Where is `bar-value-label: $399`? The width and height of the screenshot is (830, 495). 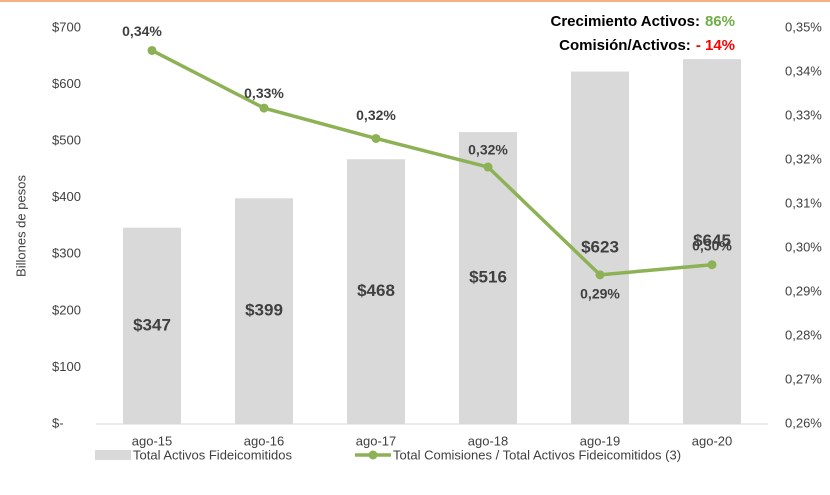
bar-value-label: $399 is located at coordinates (264, 310).